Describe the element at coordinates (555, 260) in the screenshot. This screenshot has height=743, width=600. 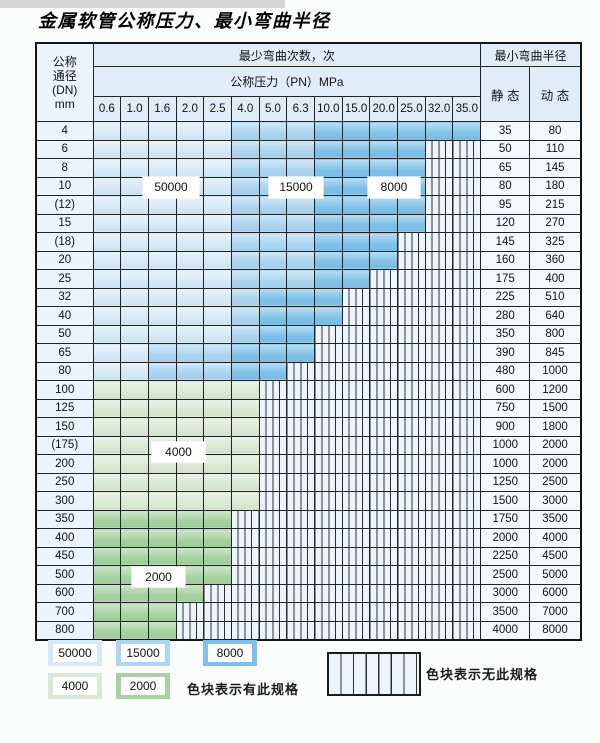
I see `dynamic-radius-cell: 360` at that location.